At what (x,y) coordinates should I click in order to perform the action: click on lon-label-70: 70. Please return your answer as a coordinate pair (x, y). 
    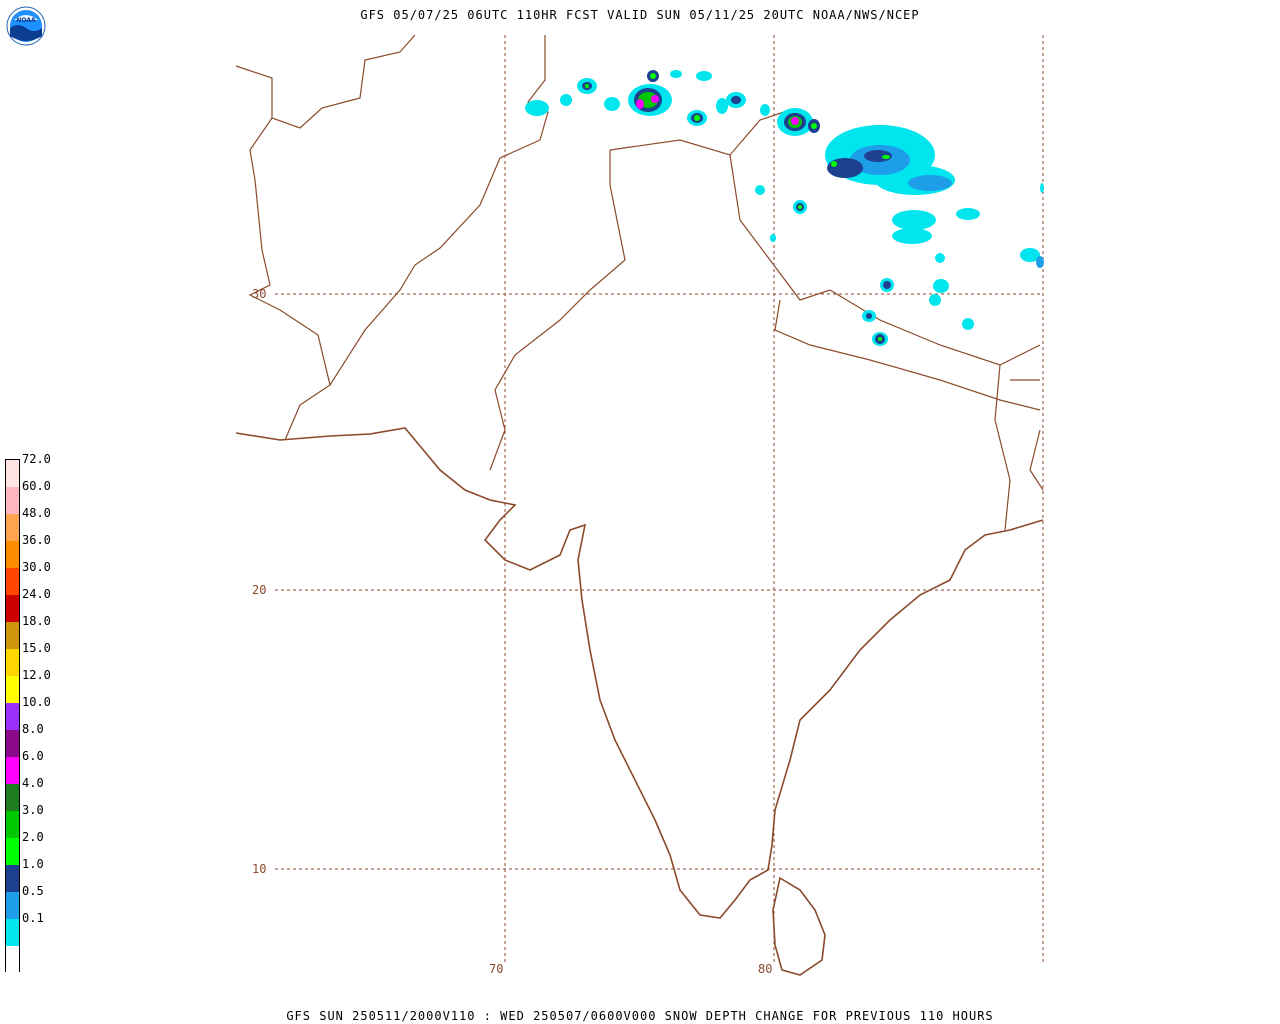
    Looking at the image, I should click on (496, 969).